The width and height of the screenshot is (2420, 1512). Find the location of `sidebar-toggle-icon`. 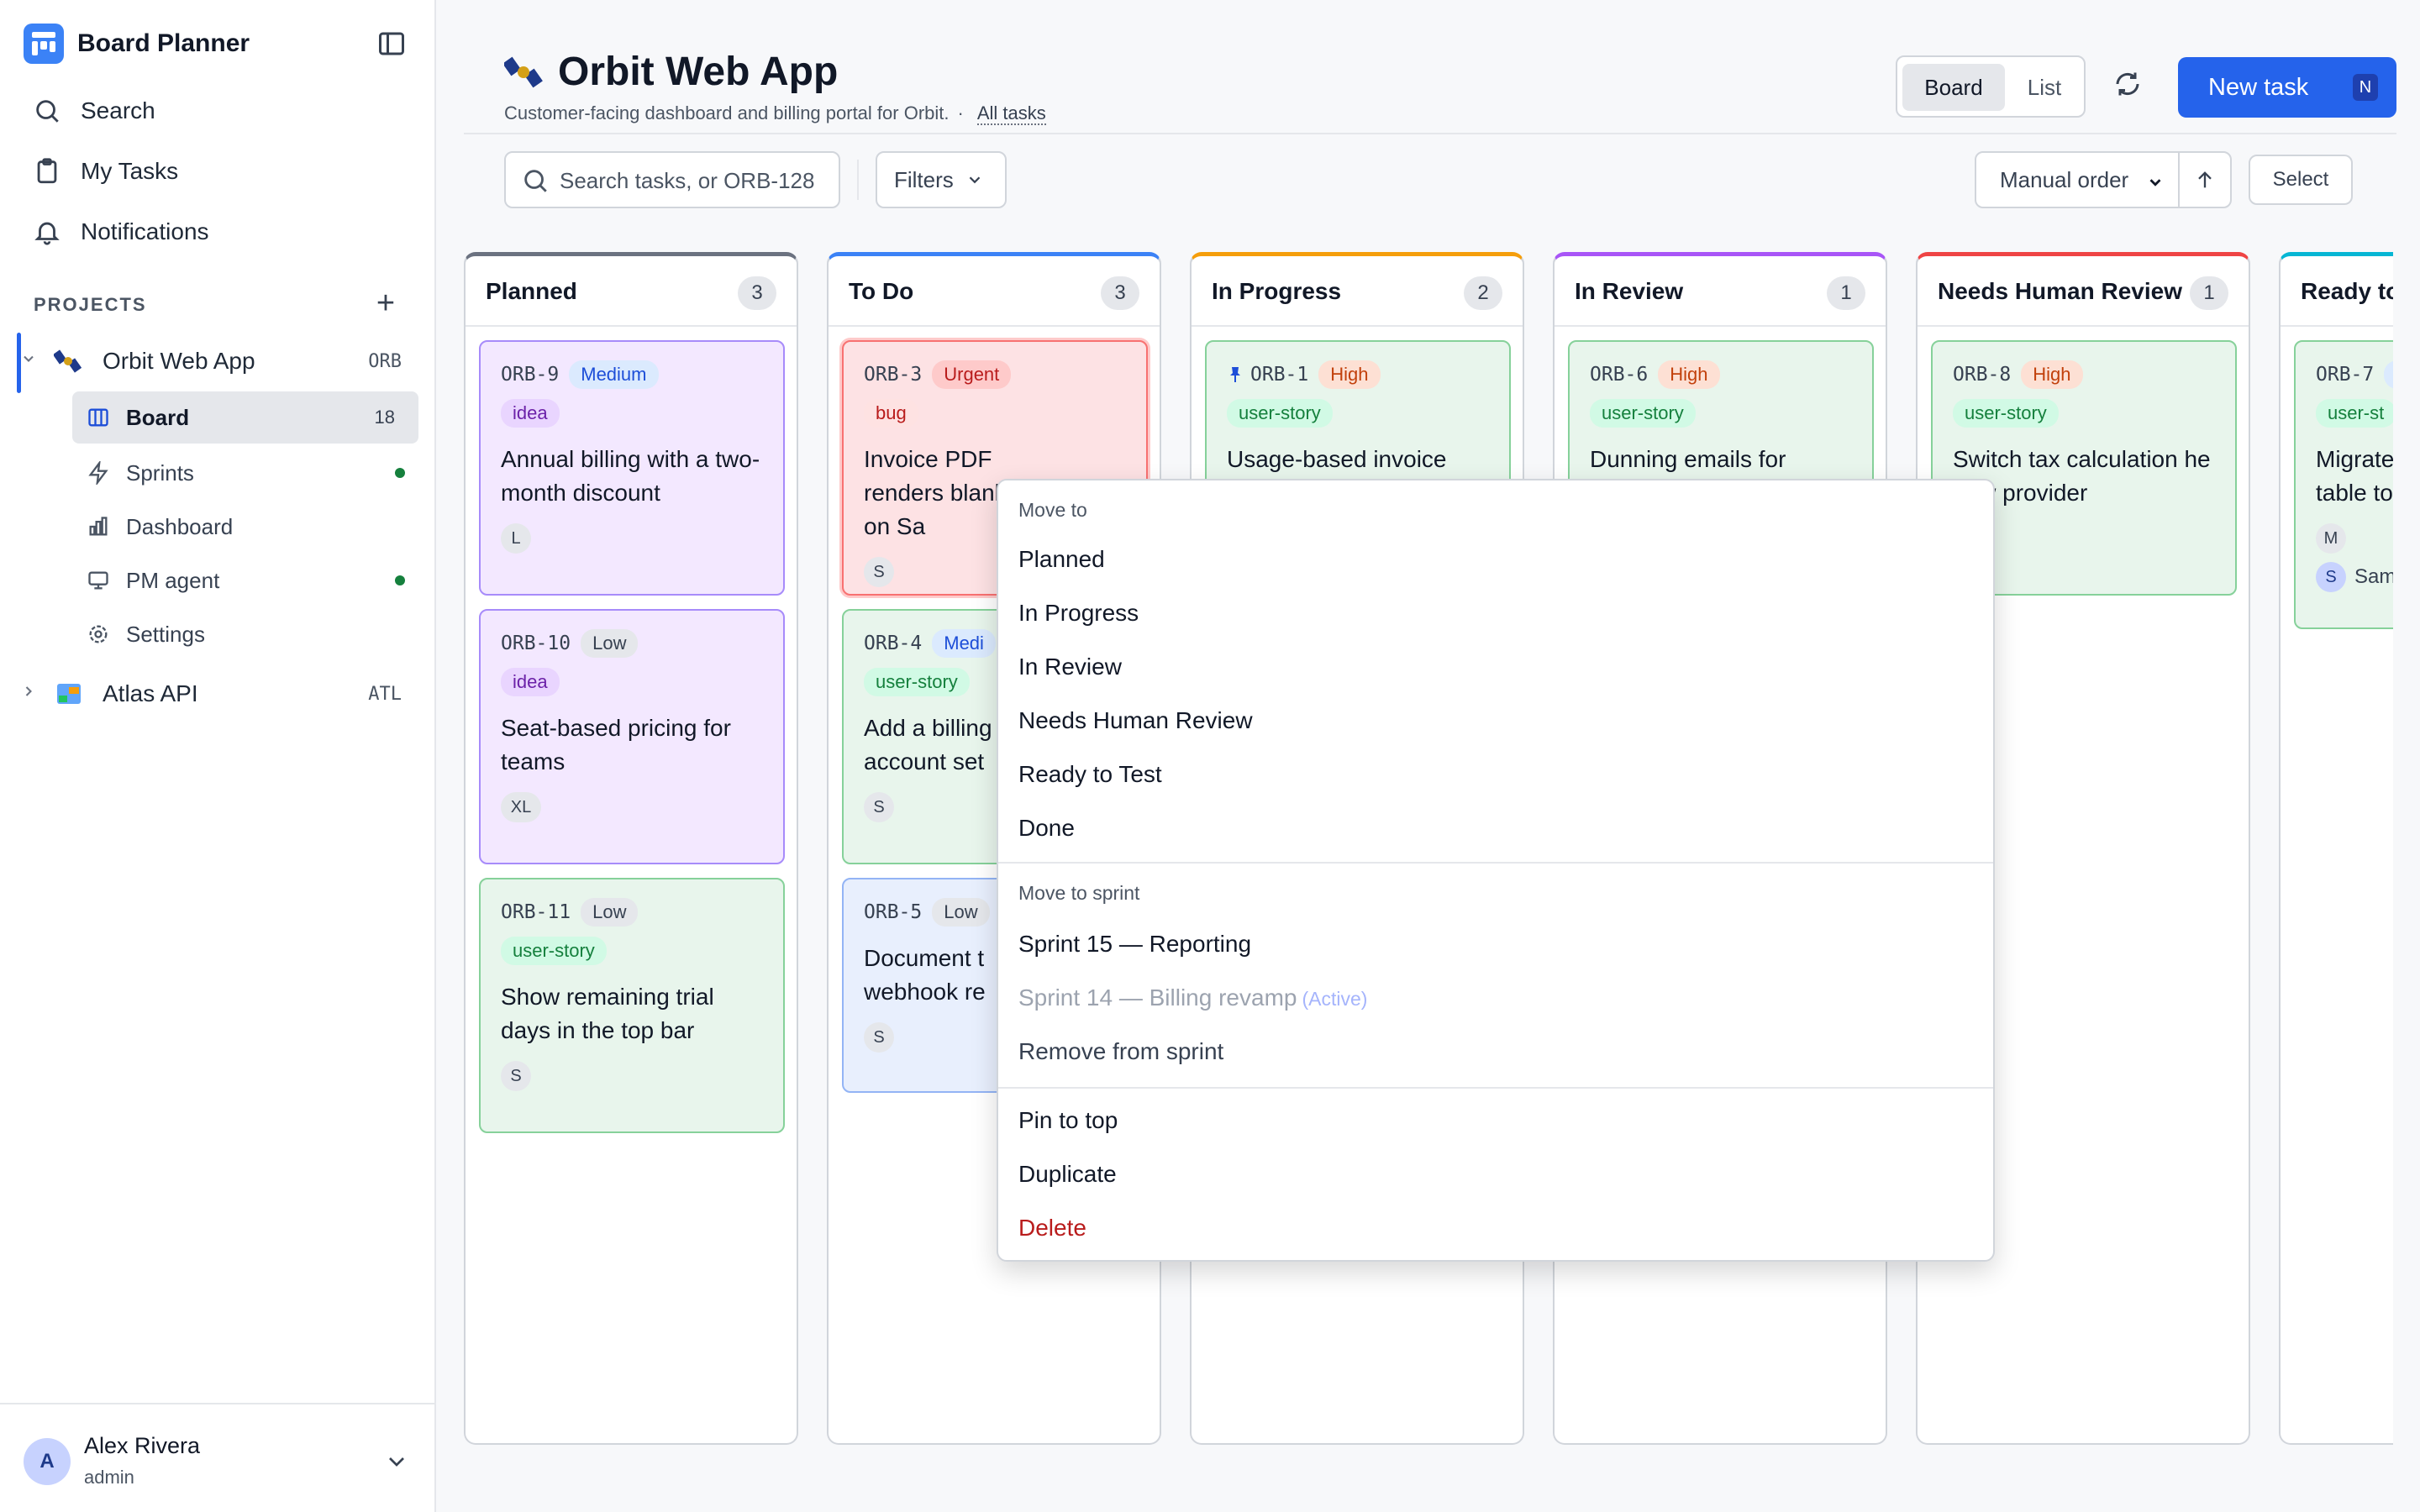

sidebar-toggle-icon is located at coordinates (391, 43).